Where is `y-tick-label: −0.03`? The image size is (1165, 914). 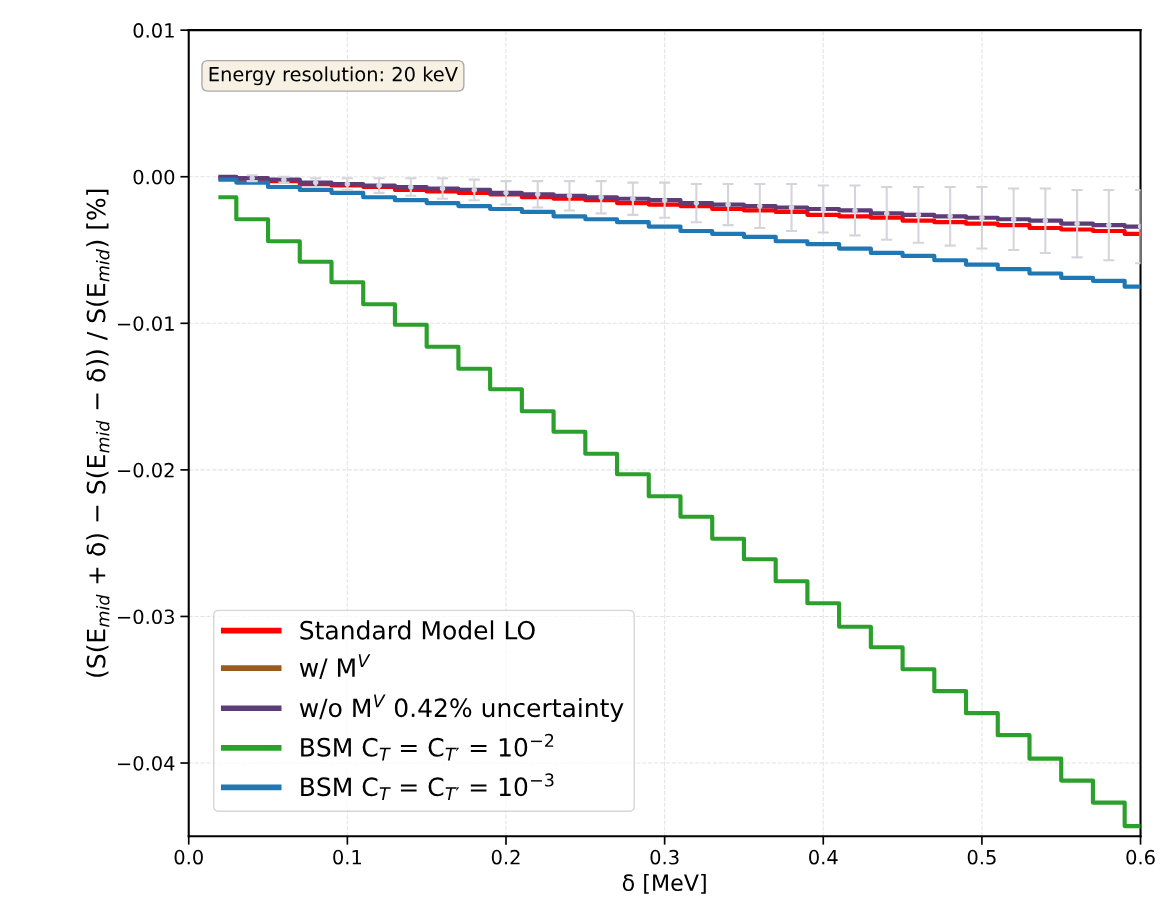 y-tick-label: −0.03 is located at coordinates (146, 617).